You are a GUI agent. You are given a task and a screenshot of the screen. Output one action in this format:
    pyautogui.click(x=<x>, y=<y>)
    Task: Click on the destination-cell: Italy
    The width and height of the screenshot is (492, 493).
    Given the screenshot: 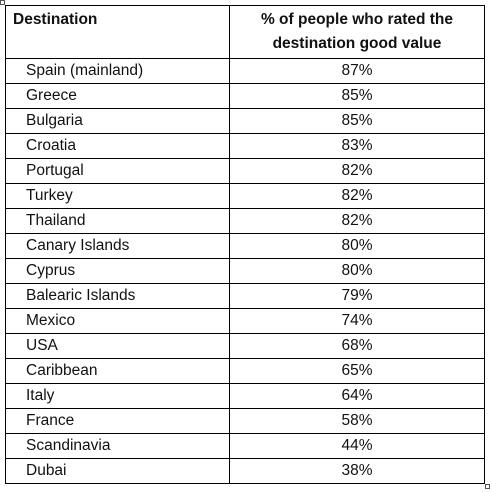 What is the action you would take?
    pyautogui.click(x=117, y=396)
    